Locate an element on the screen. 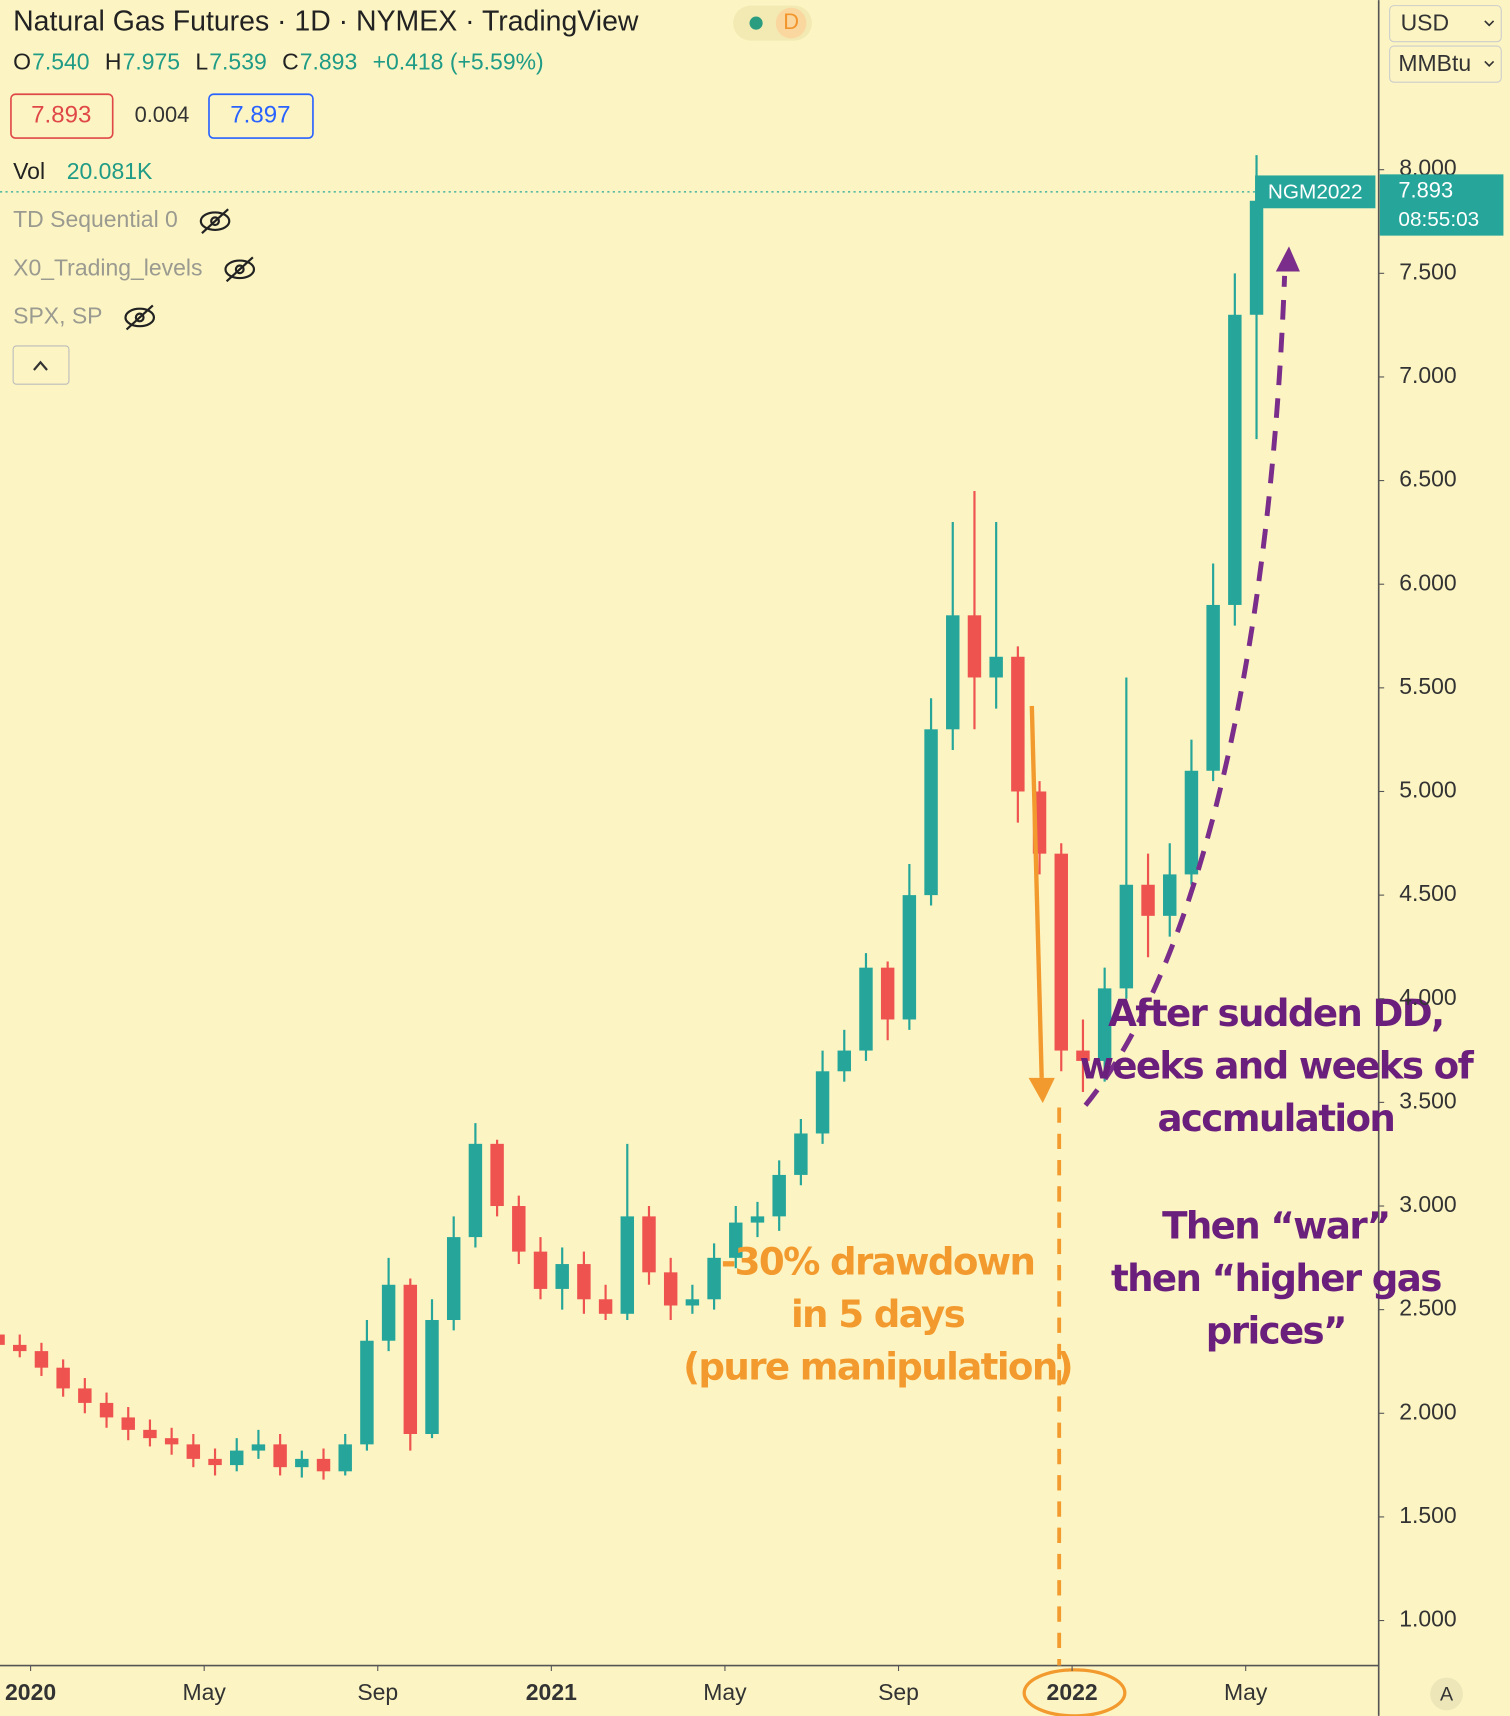  y-tick-label: 1.000 is located at coordinates (1427, 1619).